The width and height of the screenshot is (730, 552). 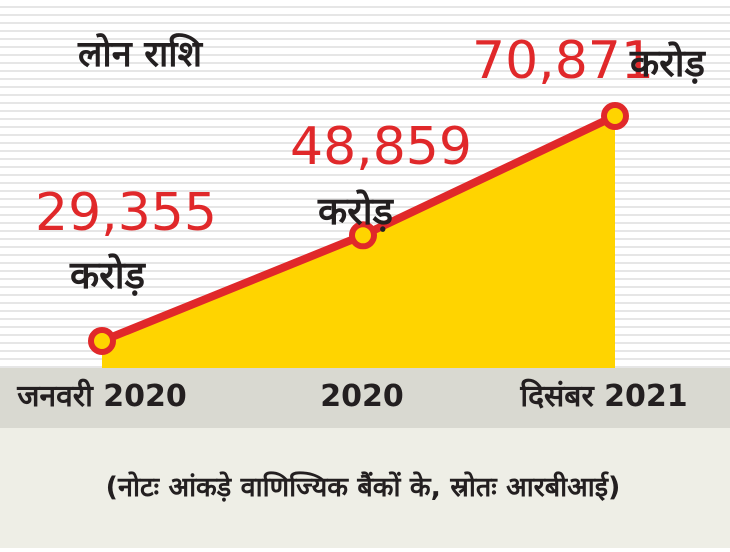 I want to click on x-tick-labels: जनवरी 2020 2020 दिसंबर 2021, so click(x=351, y=396).